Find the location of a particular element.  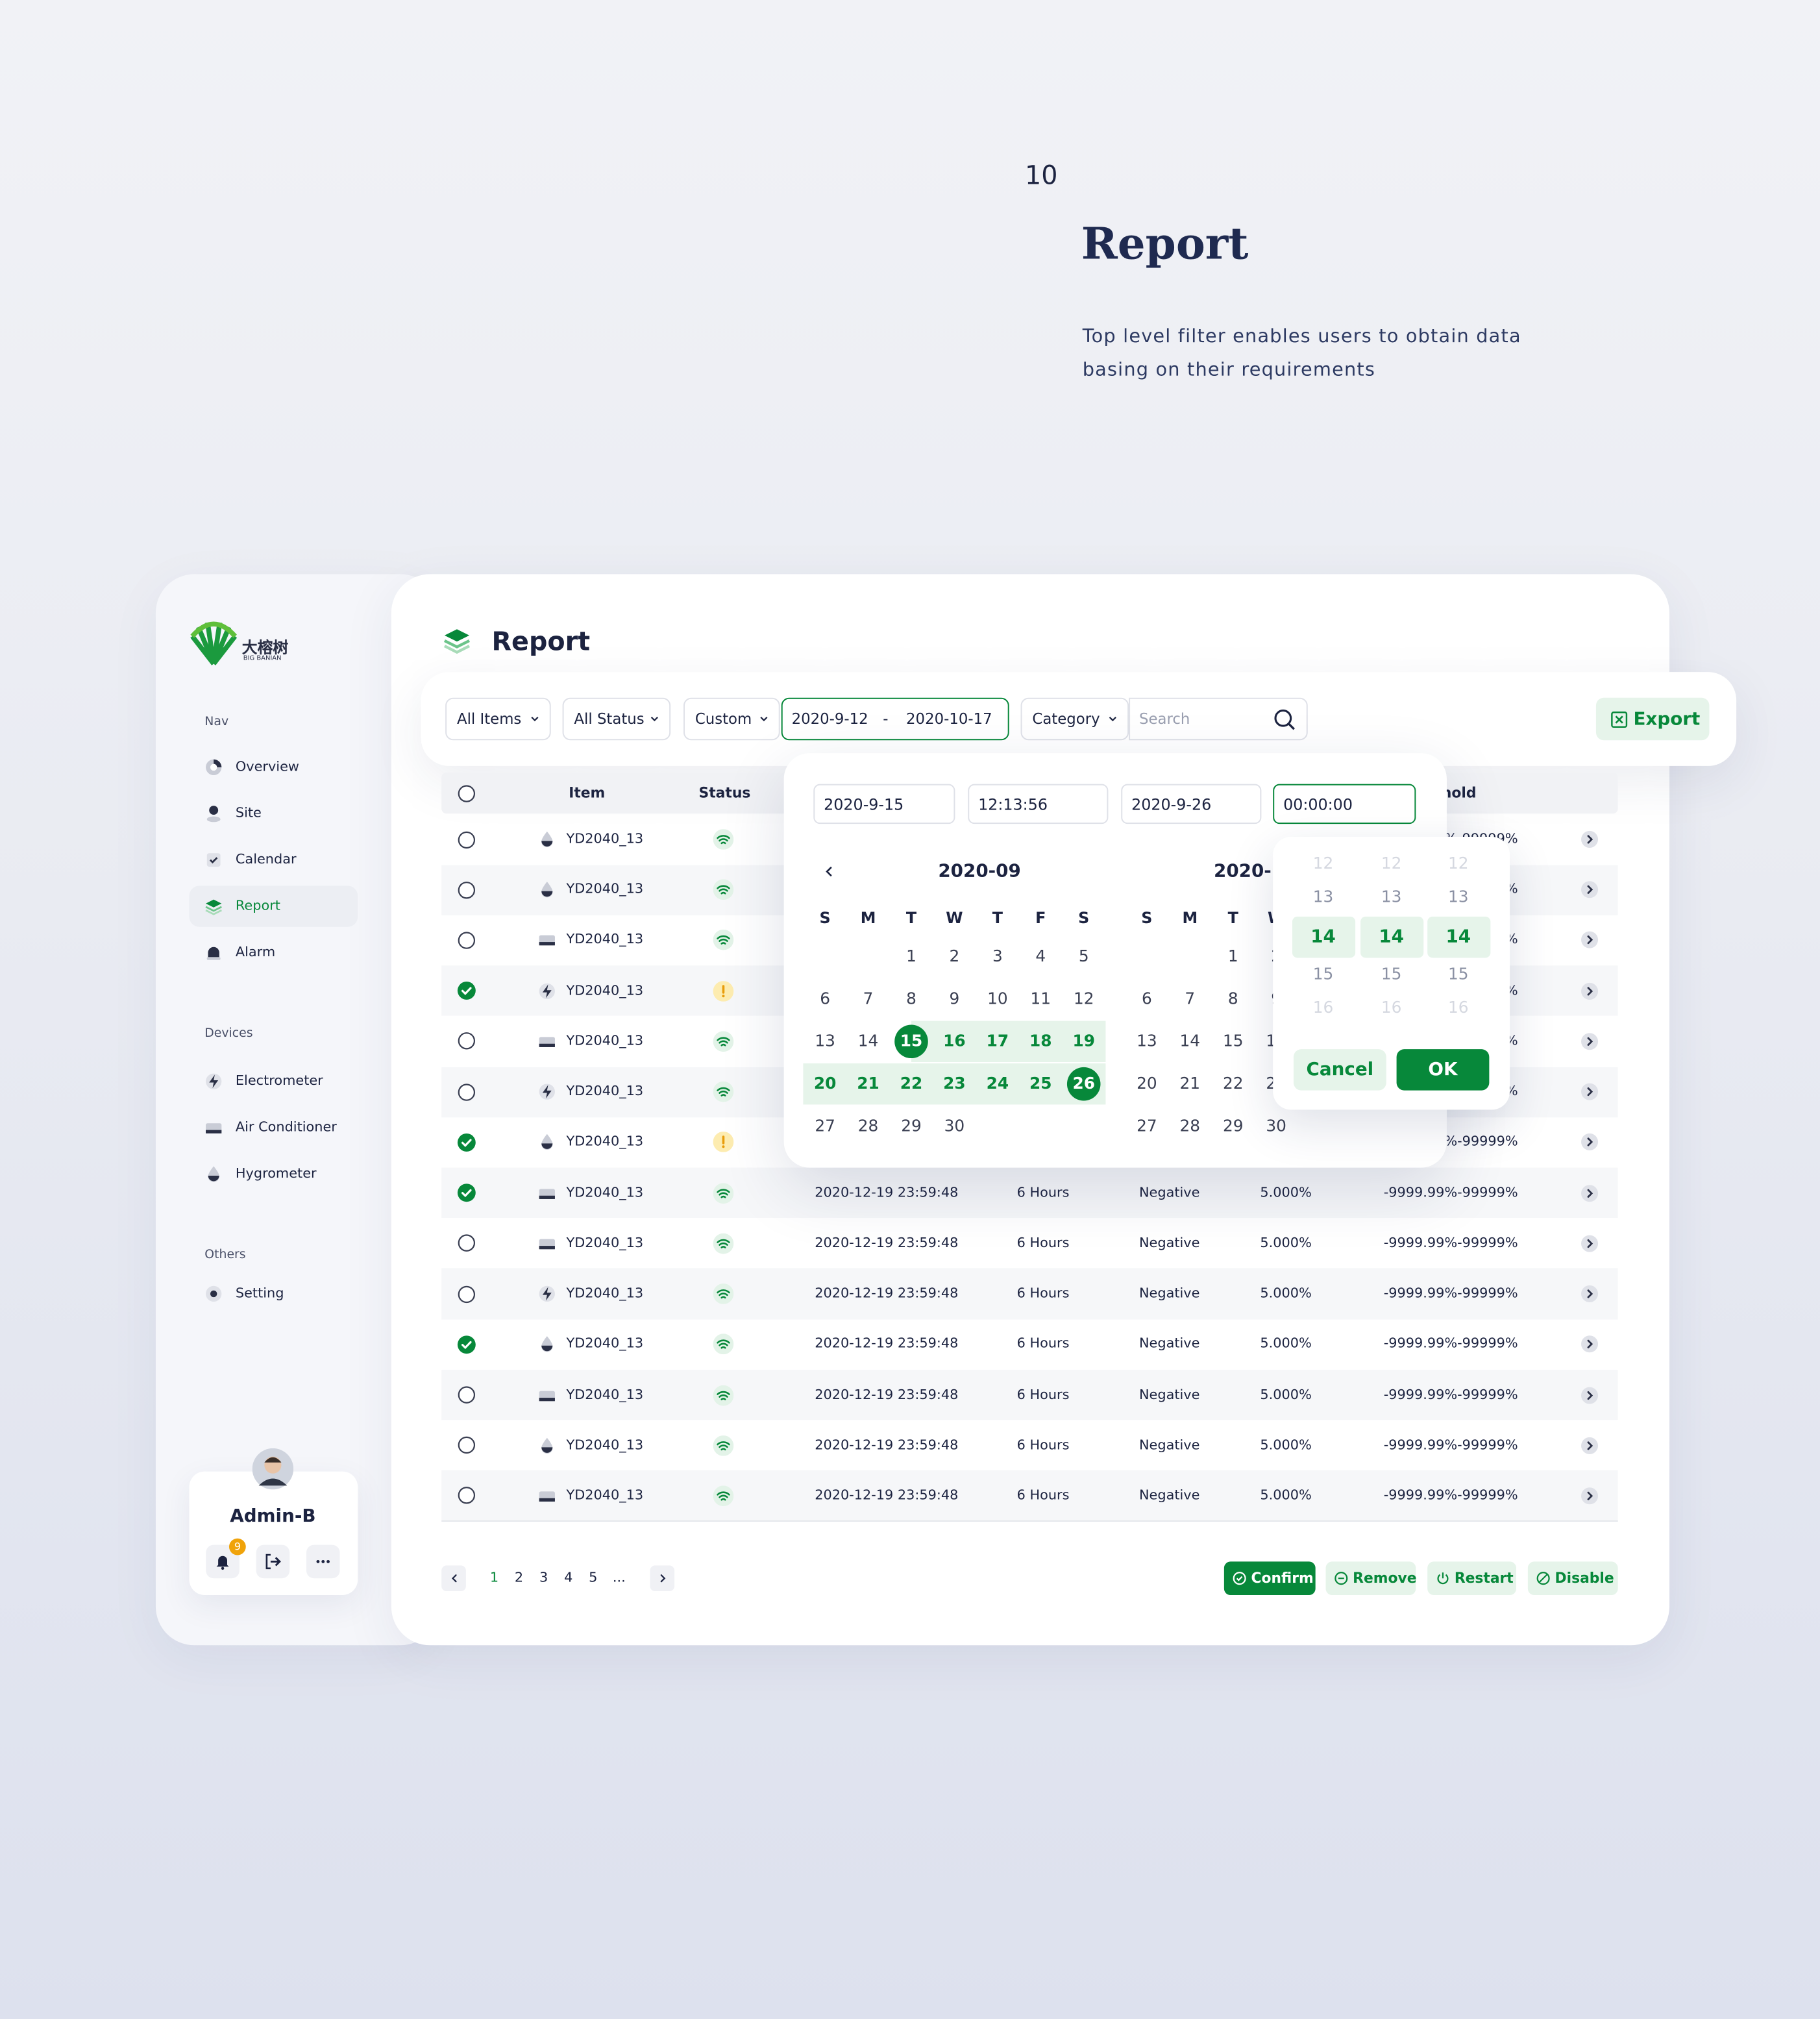

range-endpoint is located at coordinates (911, 1041).